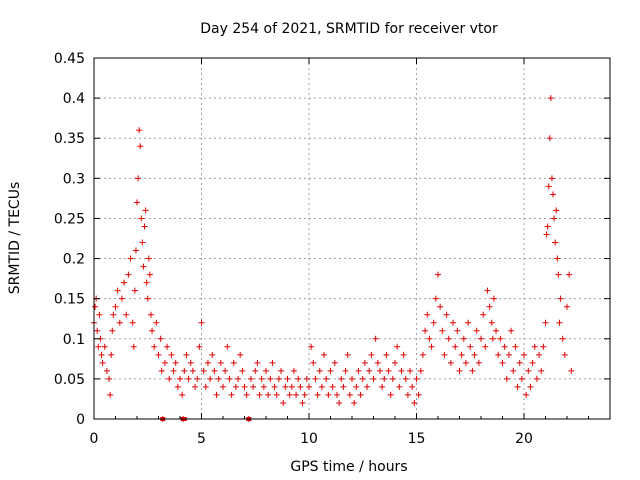  I want to click on x-tick-label: 15, so click(417, 439).